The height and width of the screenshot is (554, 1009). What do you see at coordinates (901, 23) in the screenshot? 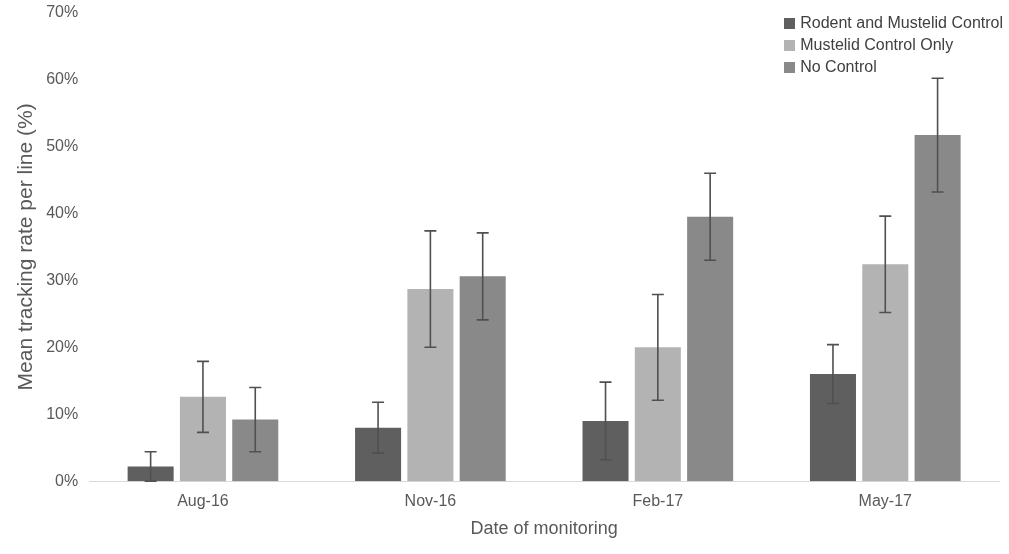
I see `legend-label: Rodent and Mustelid Control` at bounding box center [901, 23].